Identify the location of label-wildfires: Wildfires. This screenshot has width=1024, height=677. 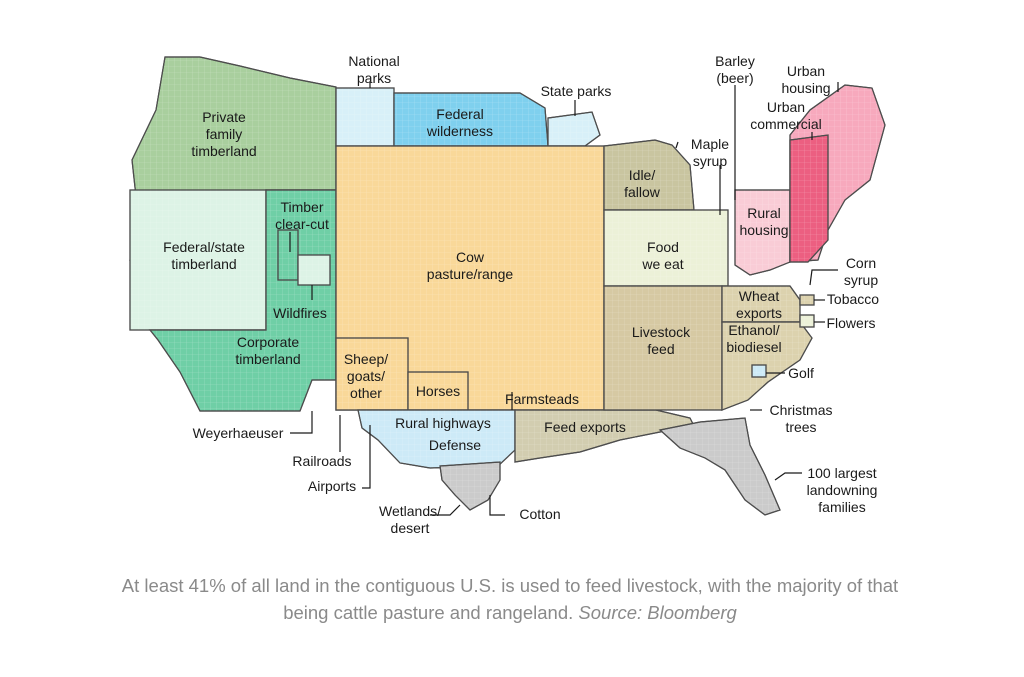
(300, 313).